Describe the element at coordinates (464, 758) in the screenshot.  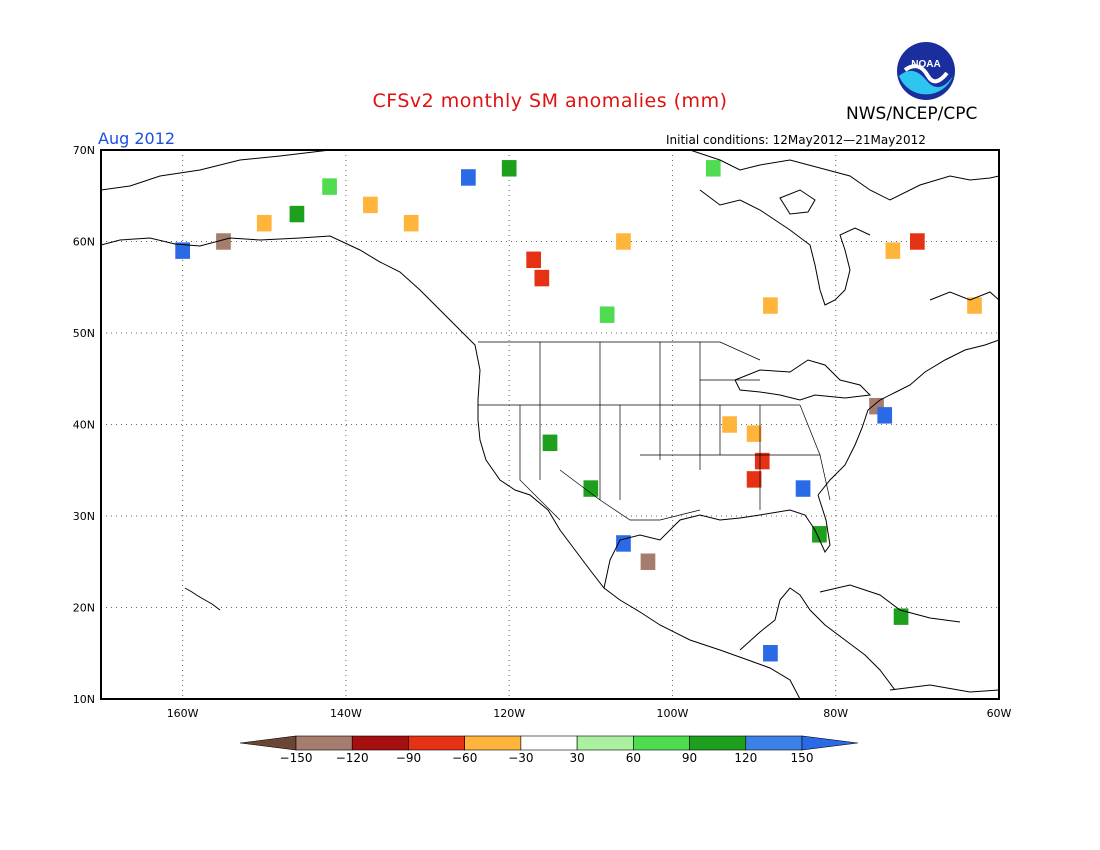
I see `colorbar-label: −60` at that location.